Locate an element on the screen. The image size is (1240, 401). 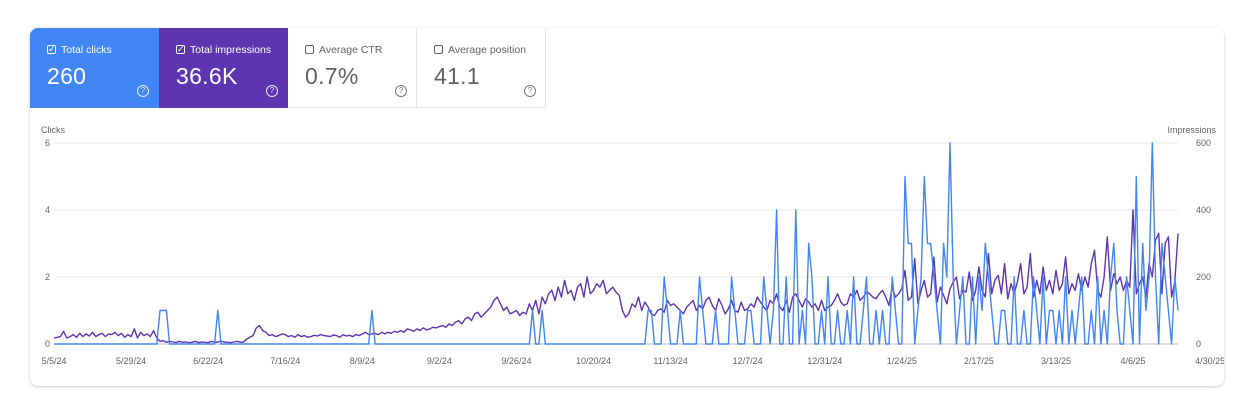
y-right-tick-label: 200 is located at coordinates (1203, 277).